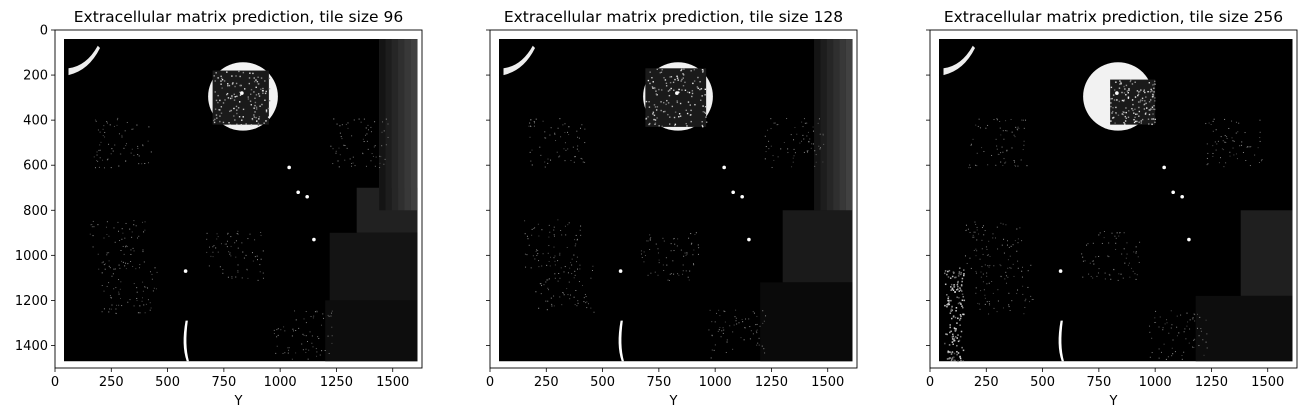 The width and height of the screenshot is (1305, 417). Describe the element at coordinates (407, 125) in the screenshot. I see `tile-gradient-step` at that location.